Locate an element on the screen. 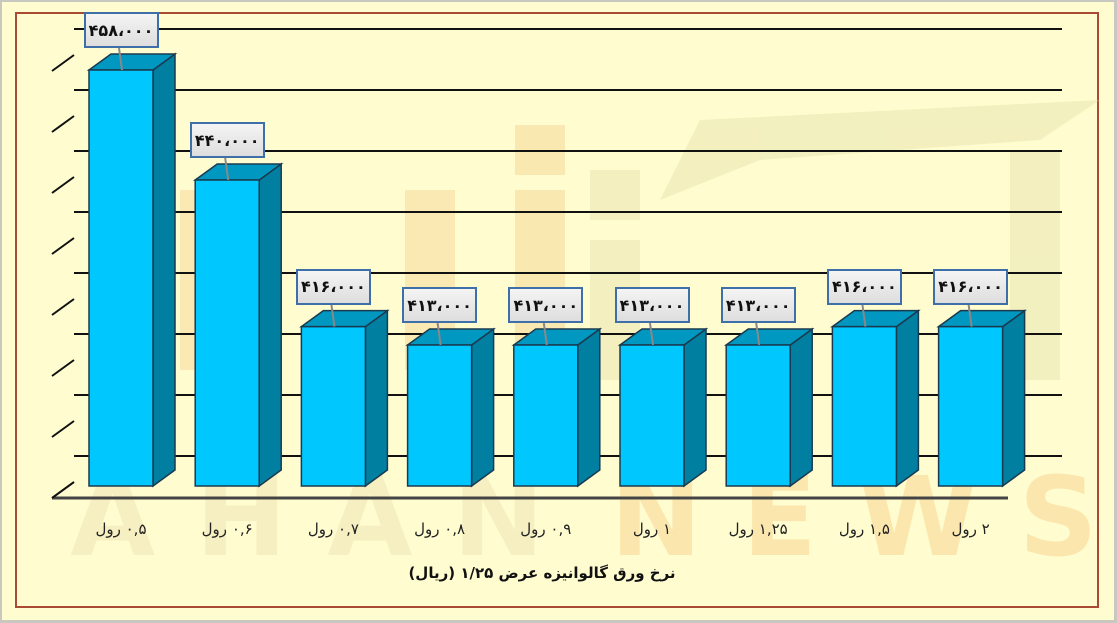  x-axis-tick-label: ۱,۲۵ رول is located at coordinates (758, 529).